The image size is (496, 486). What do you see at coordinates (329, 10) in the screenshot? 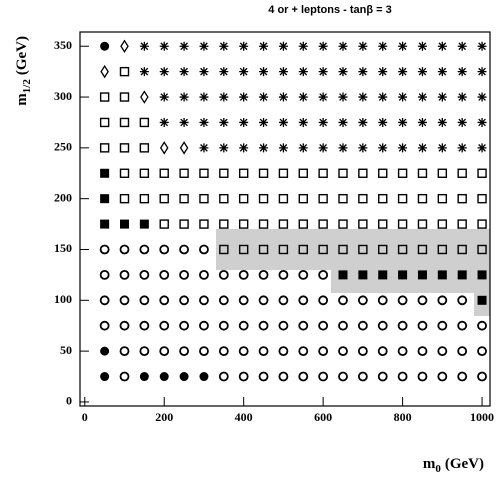
I see `chart-title: 4 or + leptons - tanβ = 3` at bounding box center [329, 10].